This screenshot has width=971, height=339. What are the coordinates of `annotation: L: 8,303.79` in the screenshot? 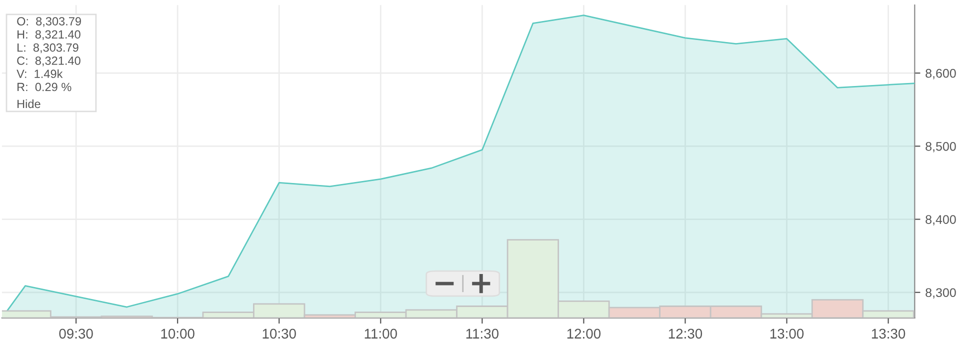 It's located at (48, 48).